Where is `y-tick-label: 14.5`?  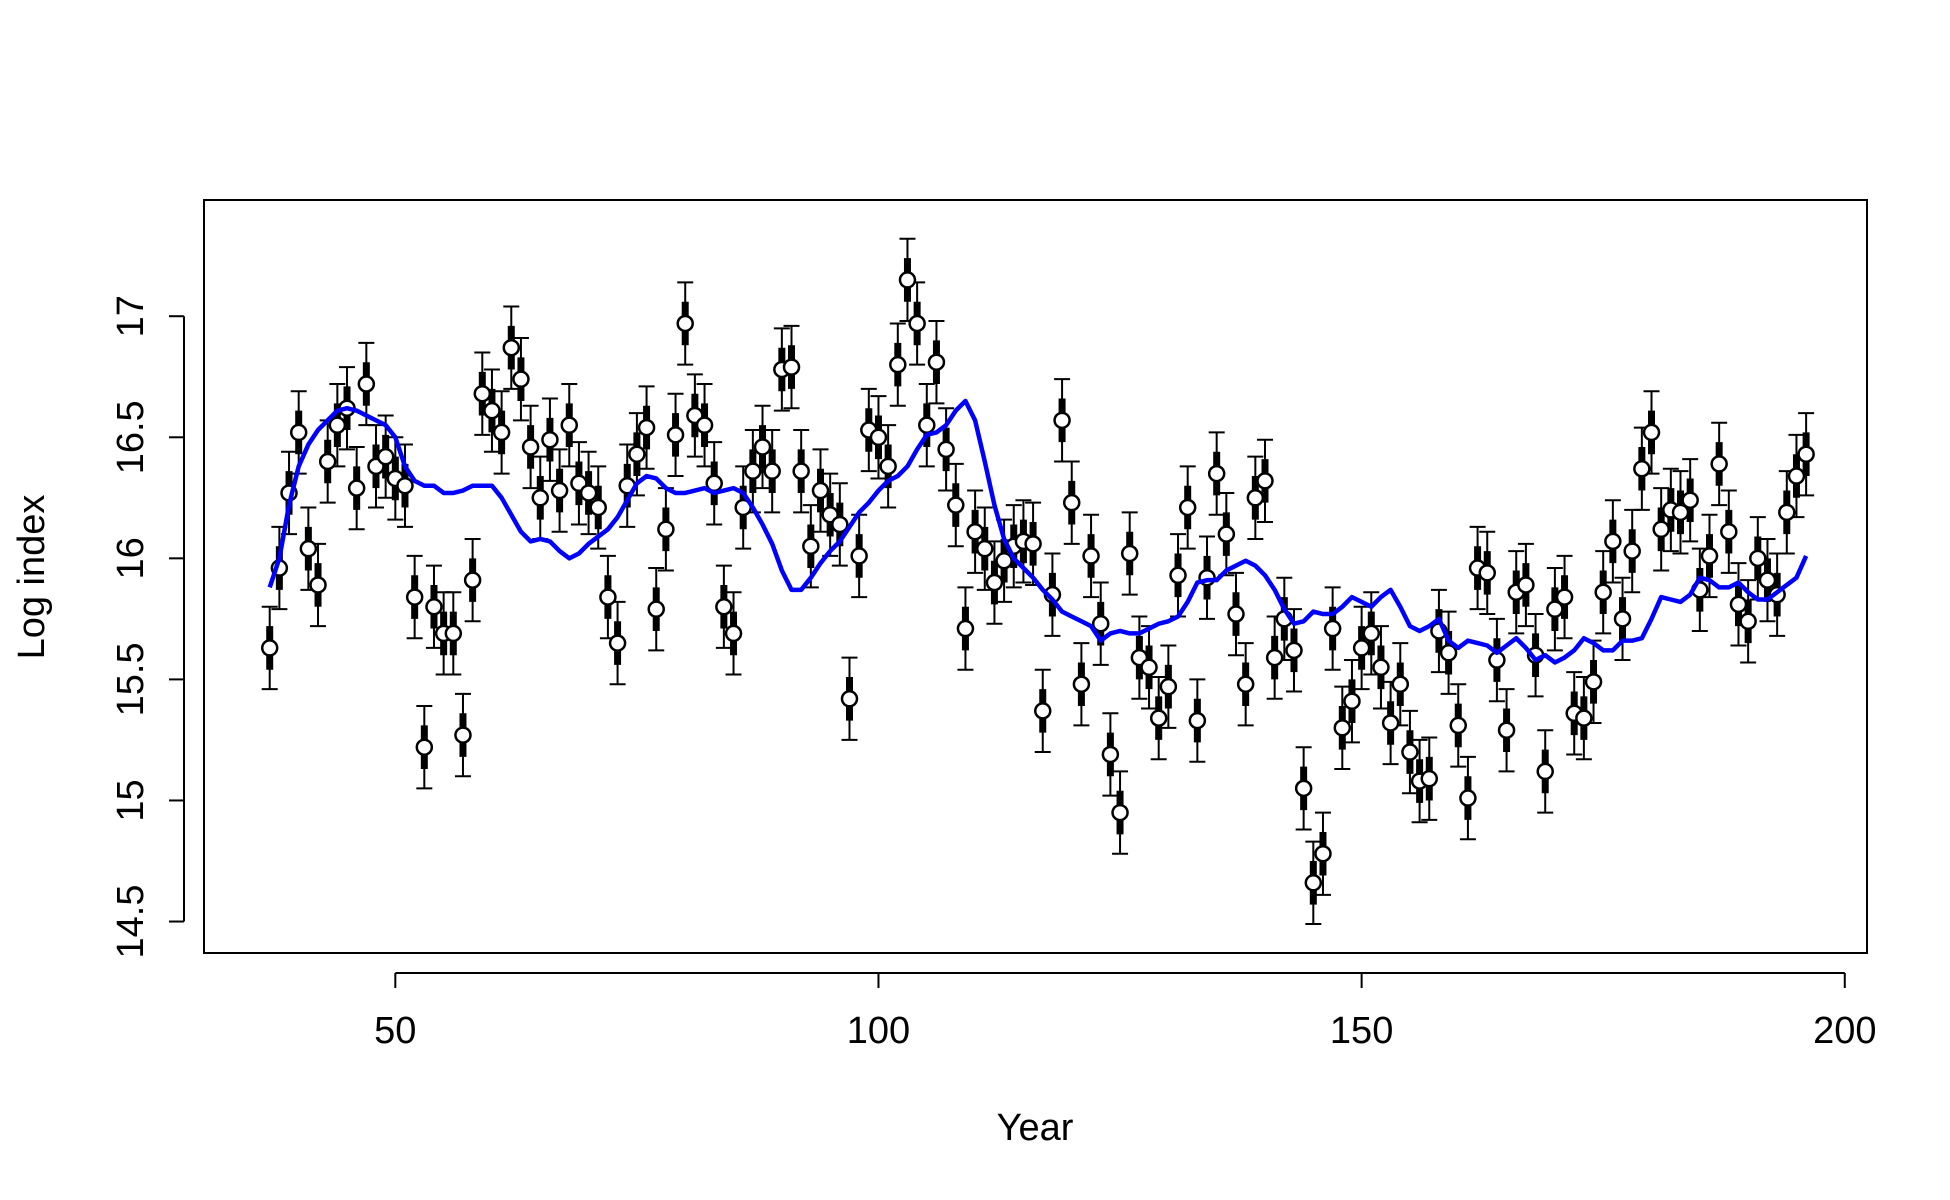 y-tick-label: 14.5 is located at coordinates (131, 922).